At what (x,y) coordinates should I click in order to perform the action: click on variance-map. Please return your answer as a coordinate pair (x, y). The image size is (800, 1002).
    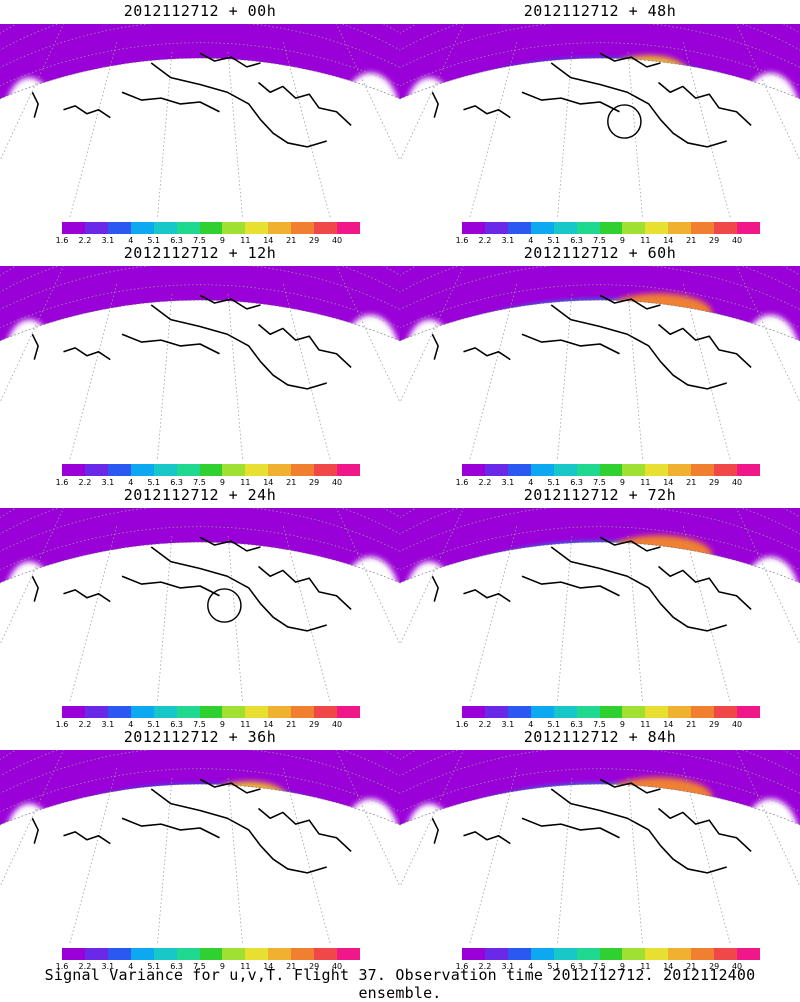
    Looking at the image, I should click on (200, 363).